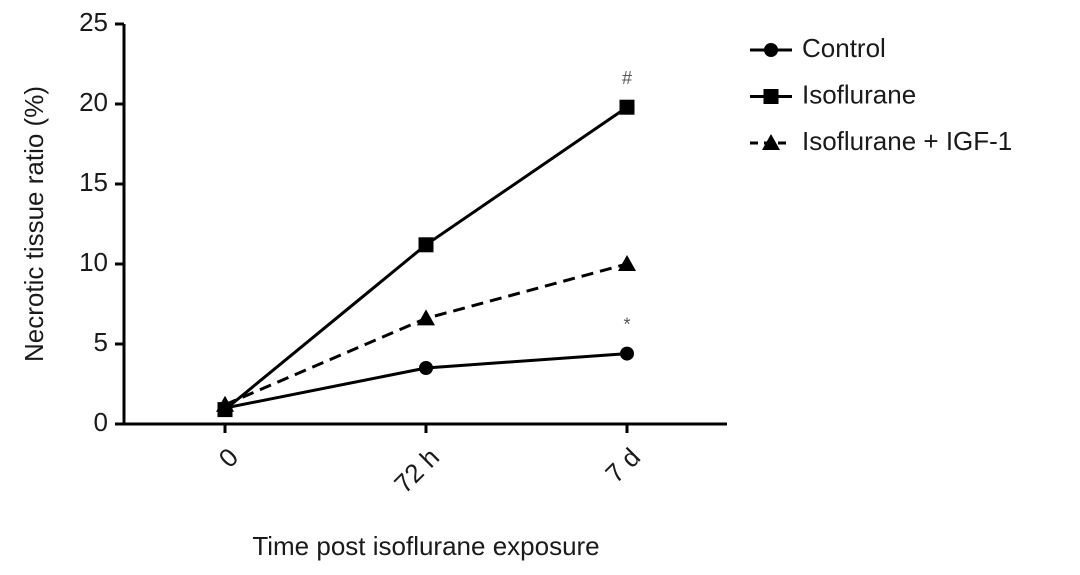 The height and width of the screenshot is (575, 1080). I want to click on x-axis-title: Time post isoflurane exposure, so click(425, 546).